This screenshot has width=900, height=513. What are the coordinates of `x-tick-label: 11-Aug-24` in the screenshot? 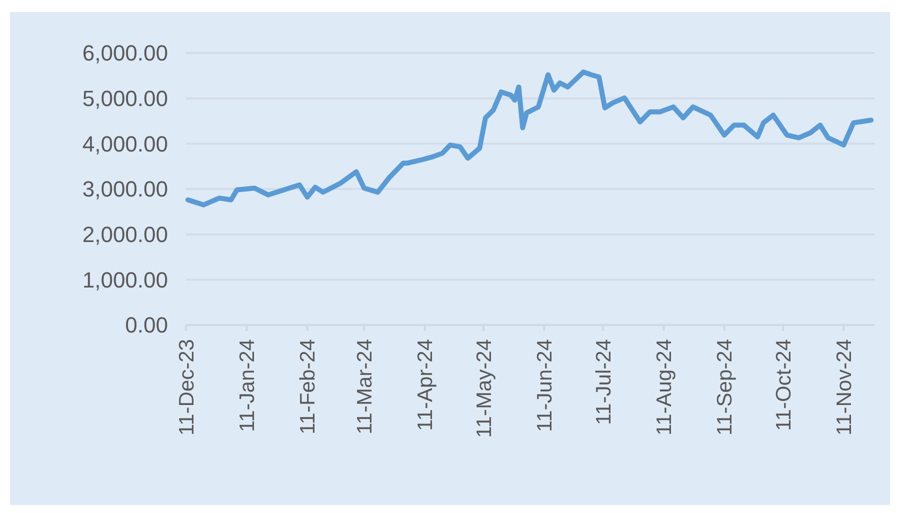 It's located at (664, 387).